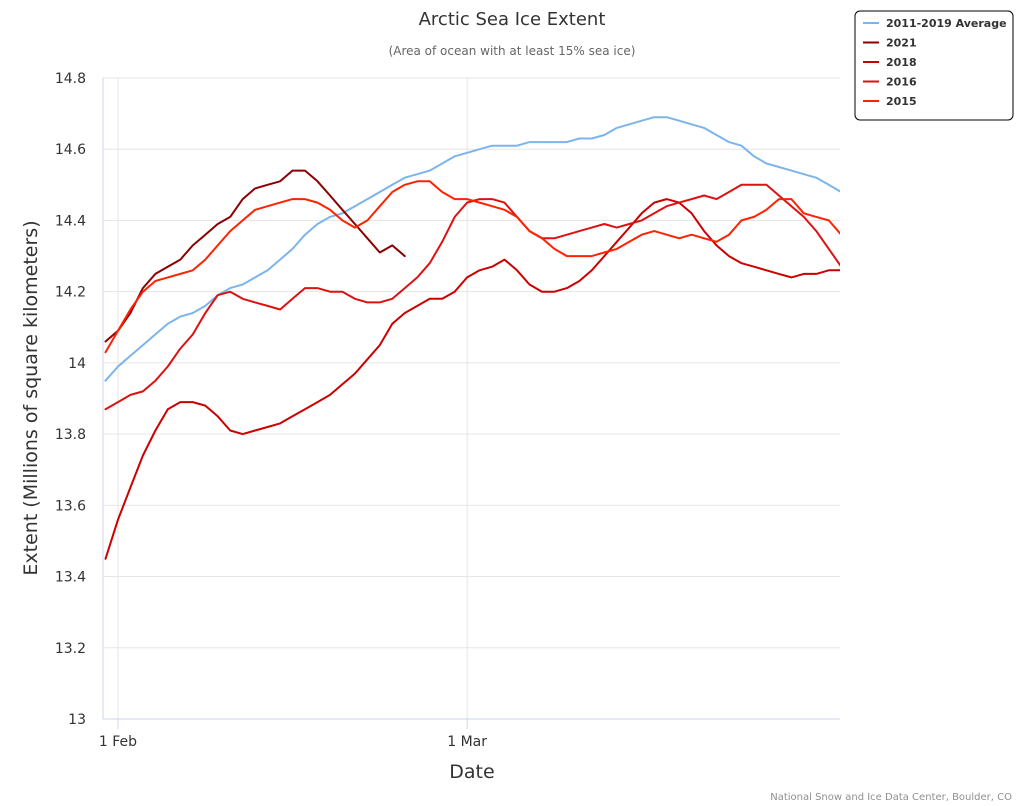  I want to click on y-tick-label: 13.6, so click(70, 506).